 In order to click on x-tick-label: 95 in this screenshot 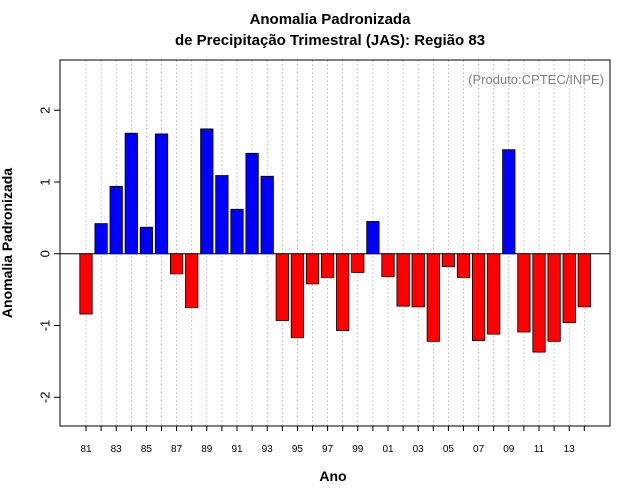, I will do `click(298, 449)`.